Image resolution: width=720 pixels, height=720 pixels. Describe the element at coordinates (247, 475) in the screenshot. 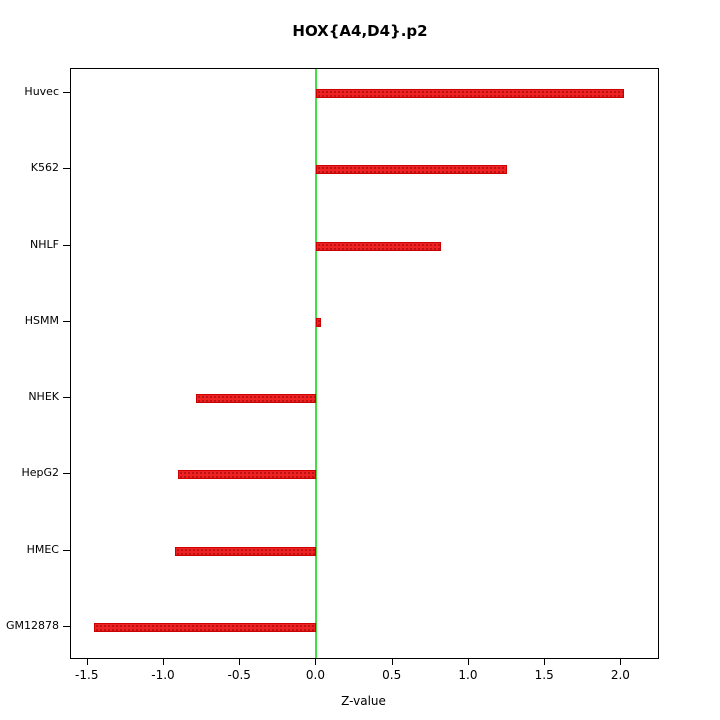

I see `bar-hepg2` at that location.